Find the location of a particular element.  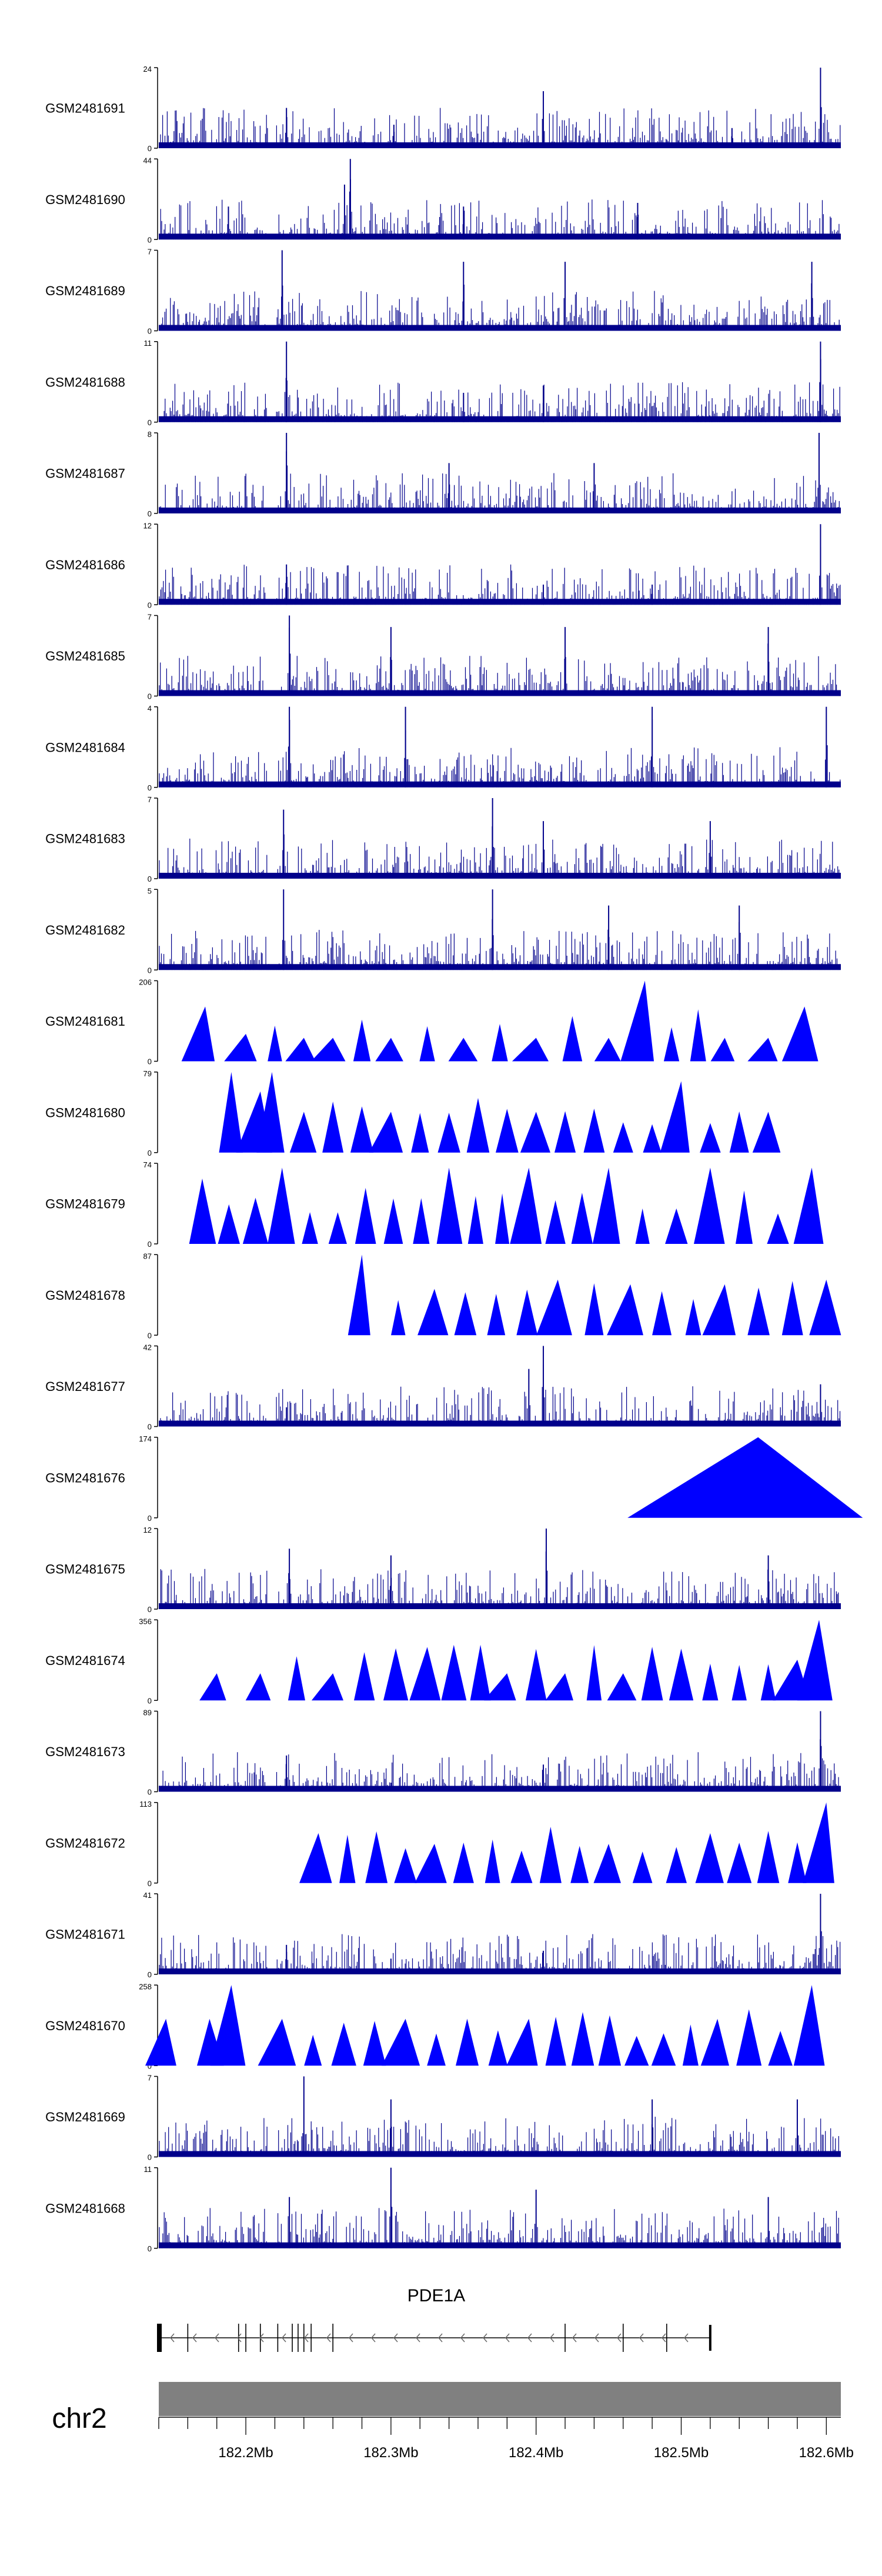

track: GSM2481686 12 0 is located at coordinates (443, 565).